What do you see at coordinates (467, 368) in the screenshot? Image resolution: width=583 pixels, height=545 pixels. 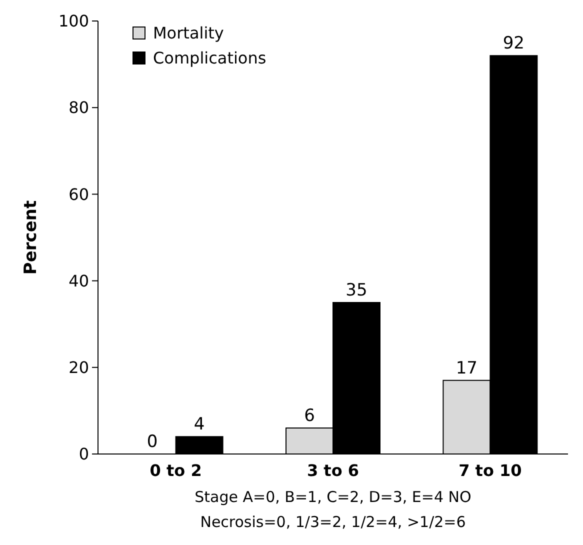 I see `data-label: 17` at bounding box center [467, 368].